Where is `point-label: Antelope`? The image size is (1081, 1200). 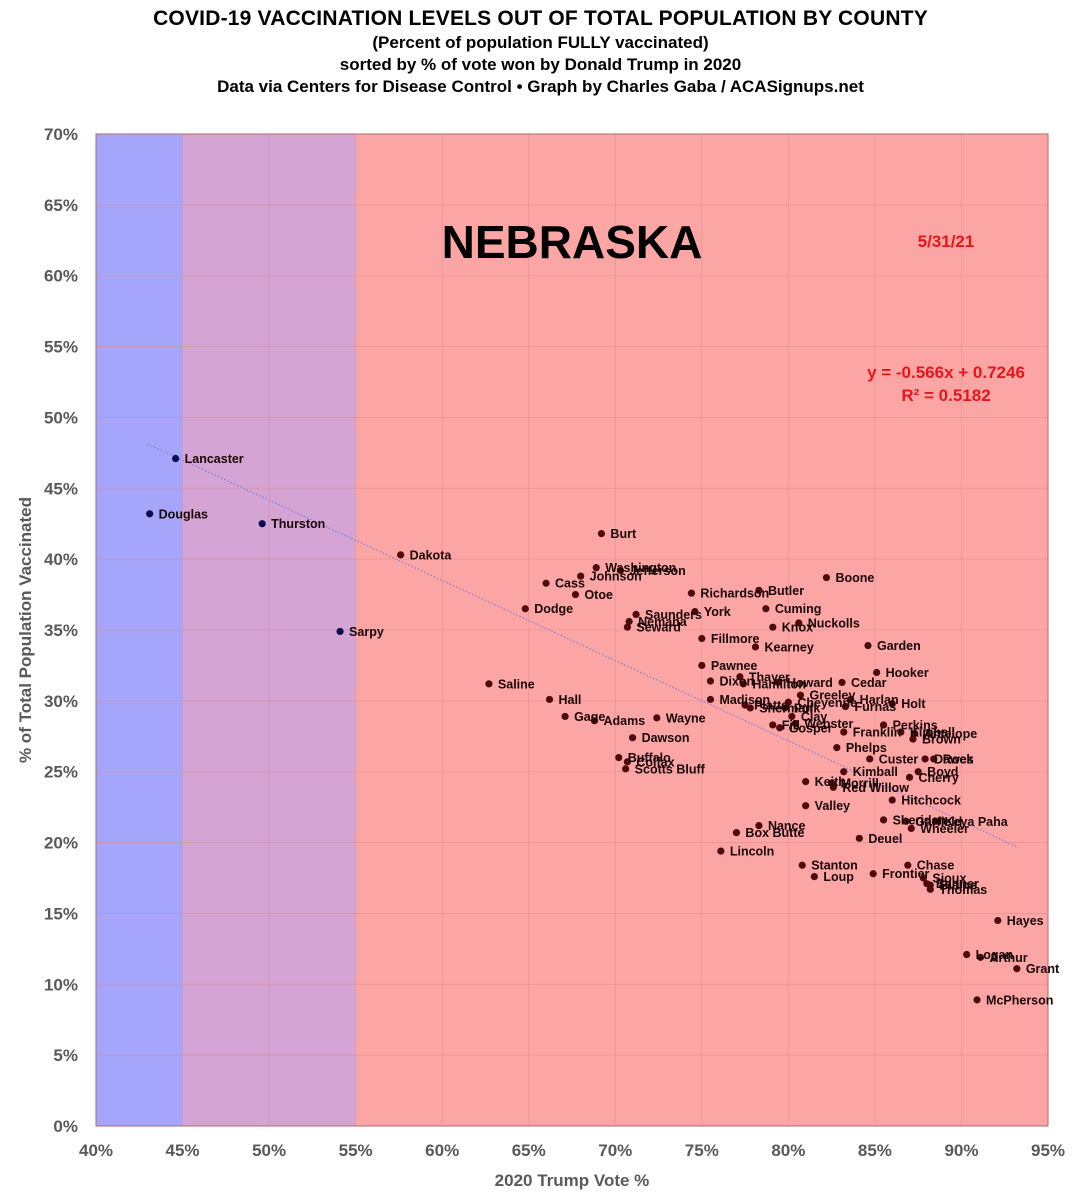
point-label: Antelope is located at coordinates (951, 734).